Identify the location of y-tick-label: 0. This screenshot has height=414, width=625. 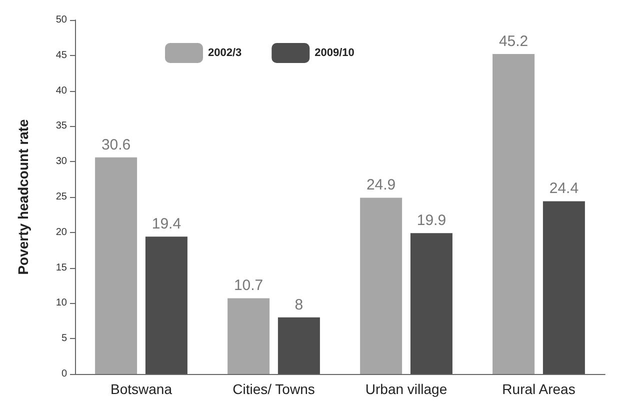
(64, 374).